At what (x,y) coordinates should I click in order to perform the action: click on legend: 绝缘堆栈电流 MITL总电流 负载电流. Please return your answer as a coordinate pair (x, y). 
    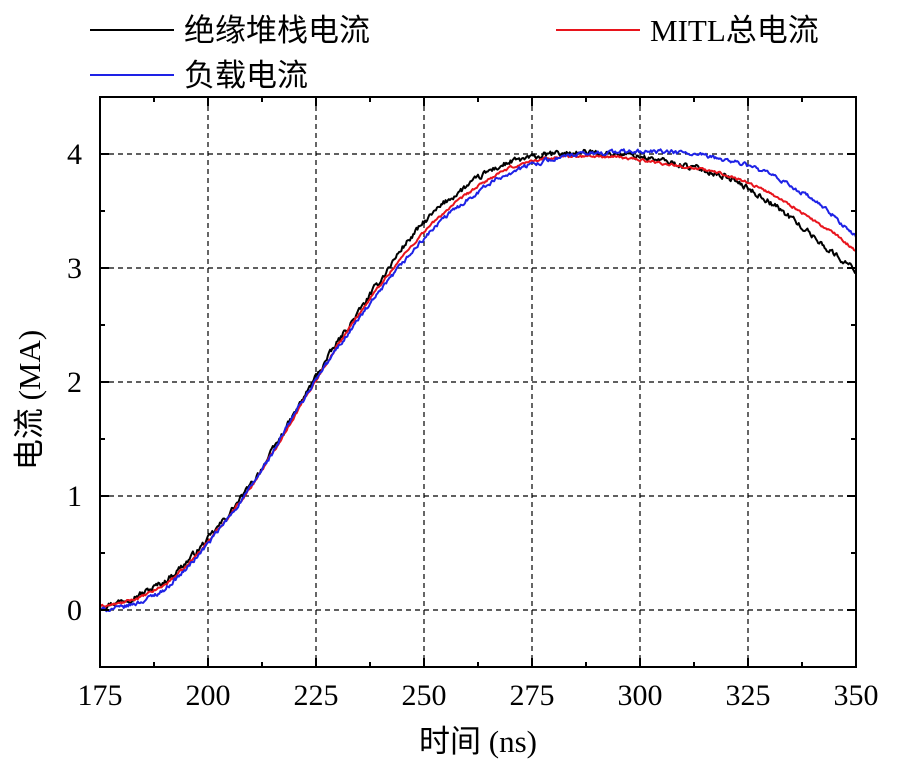
    Looking at the image, I should click on (454, 53).